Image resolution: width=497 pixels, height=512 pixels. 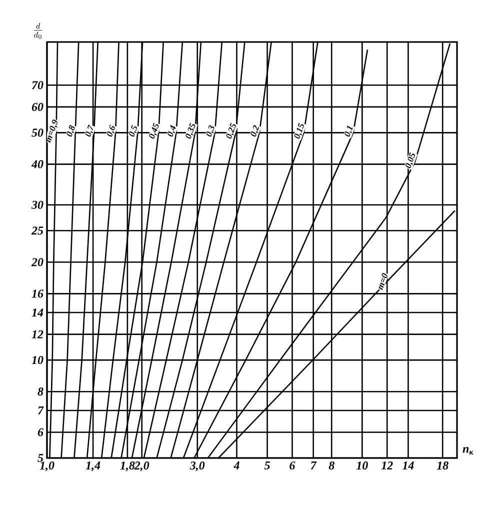 I want to click on y-tick-label: 12, so click(x=38, y=334).